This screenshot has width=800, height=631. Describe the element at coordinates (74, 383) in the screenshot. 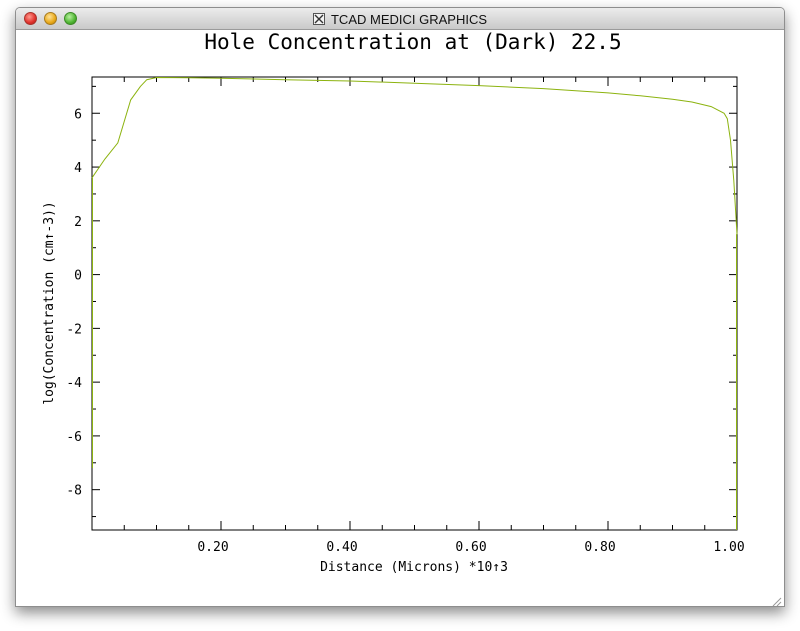

I see `y-tick-label: -4` at that location.